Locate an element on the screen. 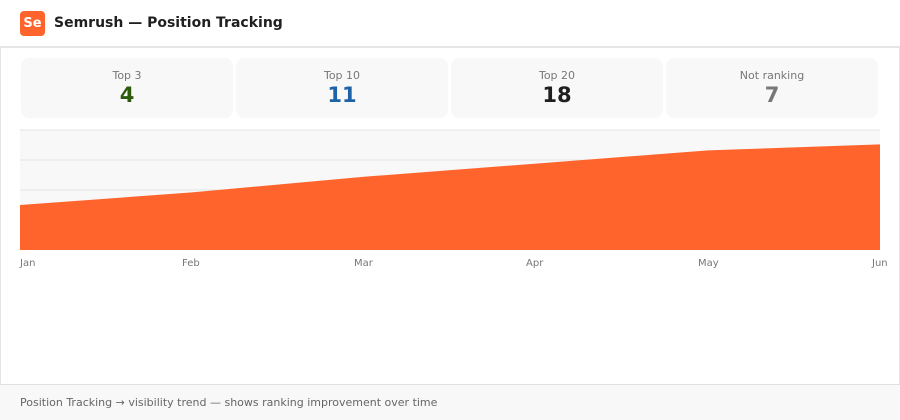  card-label: Top 10 is located at coordinates (342, 75).